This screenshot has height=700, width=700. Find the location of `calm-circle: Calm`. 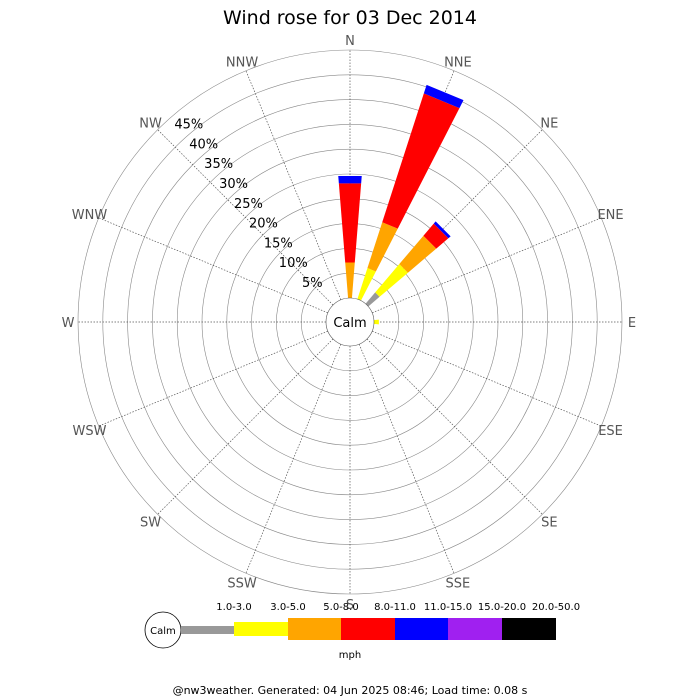

calm-circle: Calm is located at coordinates (350, 322).